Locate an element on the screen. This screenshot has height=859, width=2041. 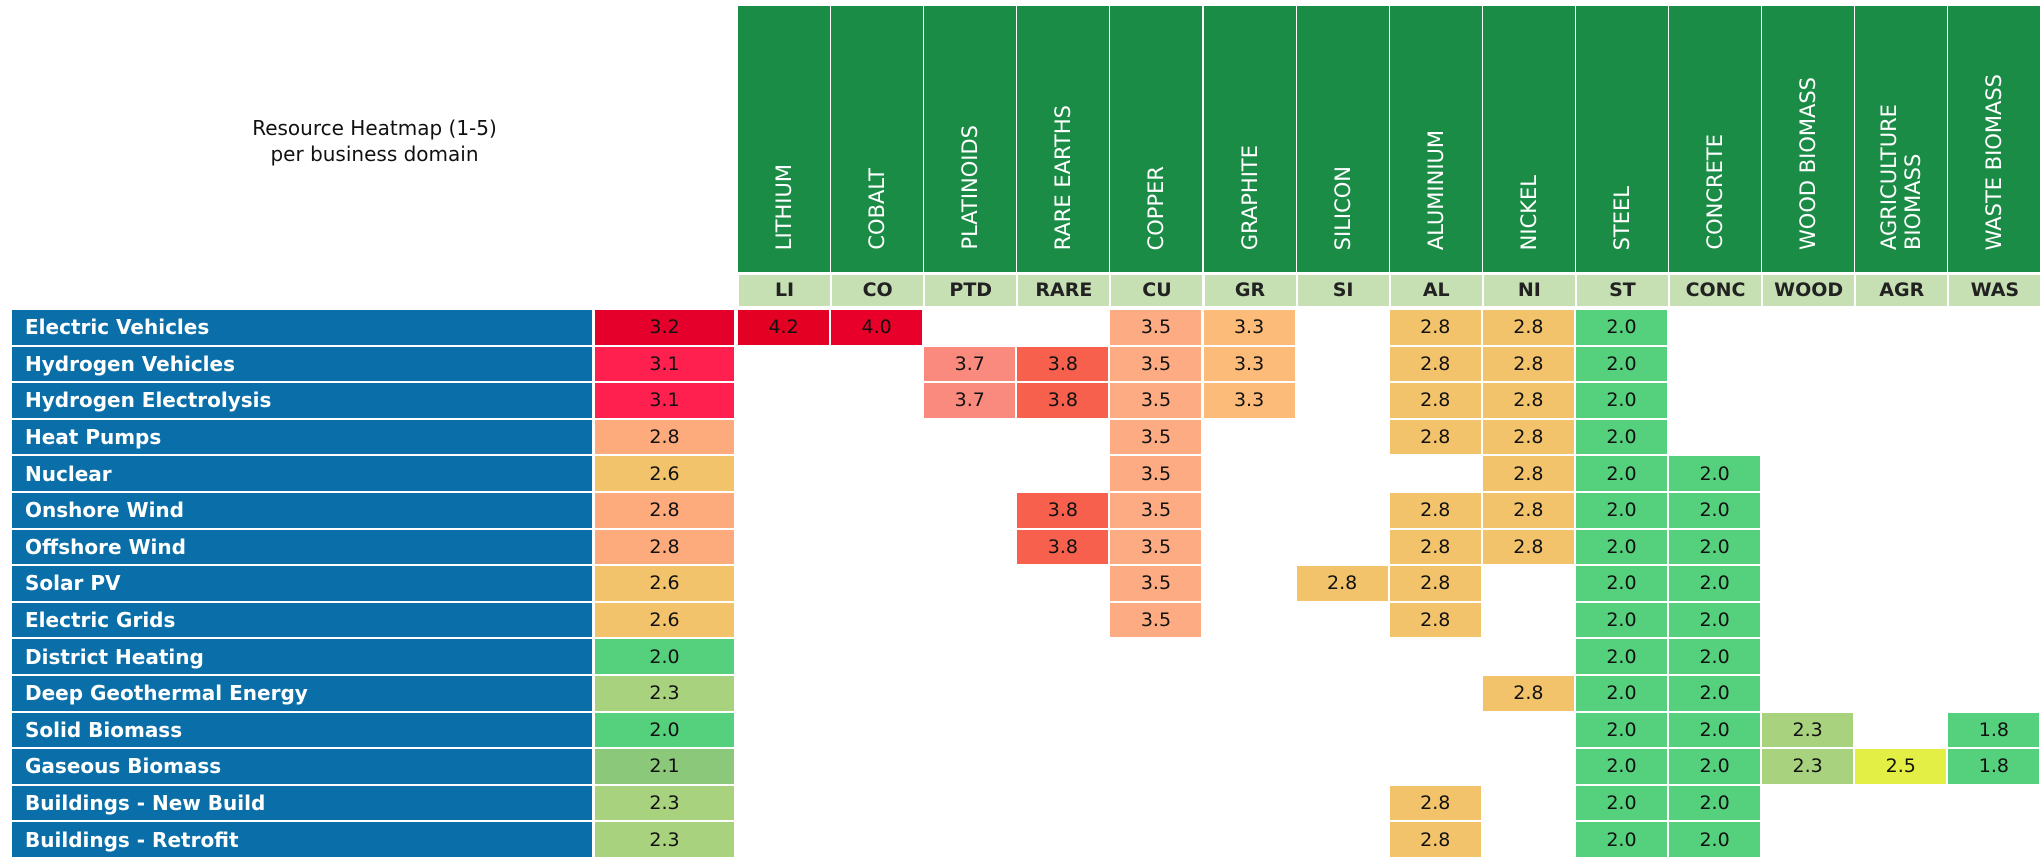
column-header: PLATINOIDS is located at coordinates (970, 139).